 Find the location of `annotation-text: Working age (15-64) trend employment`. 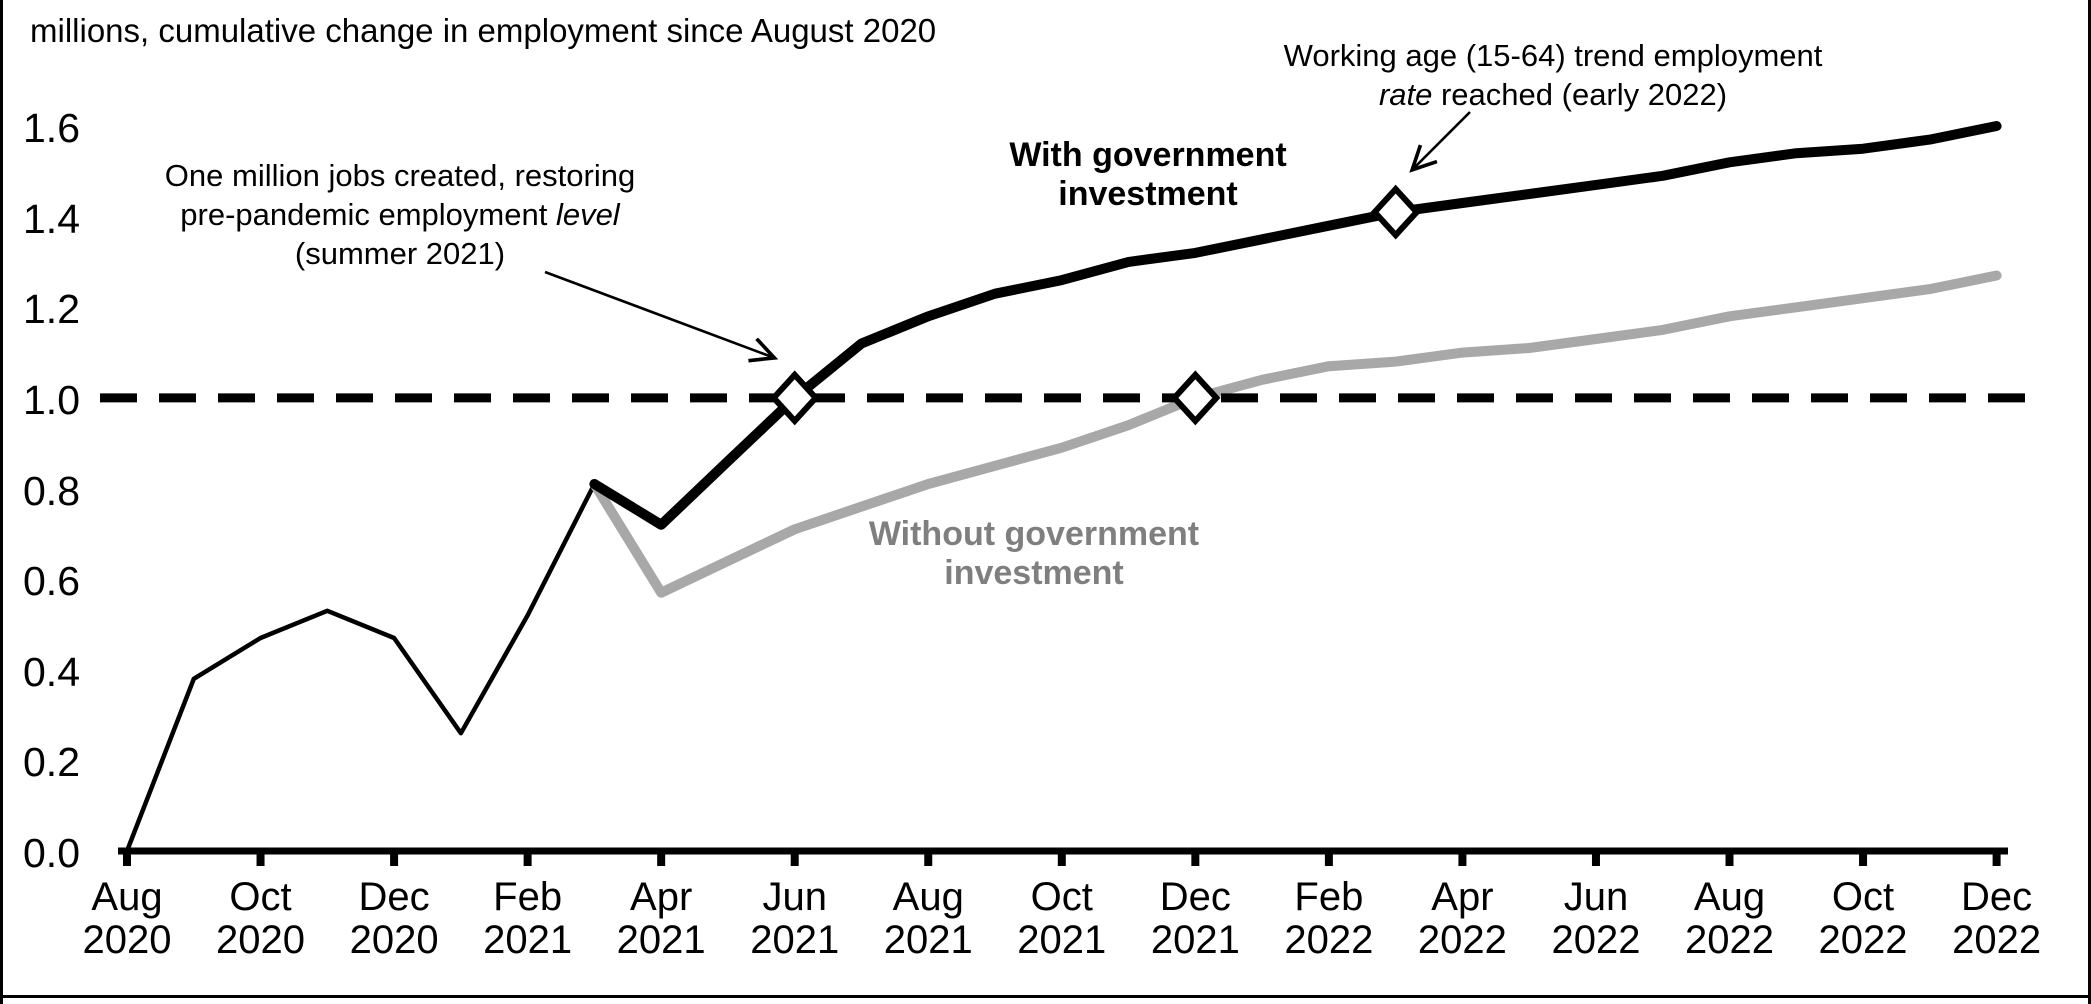

annotation-text: Working age (15-64) trend employment is located at coordinates (1553, 55).